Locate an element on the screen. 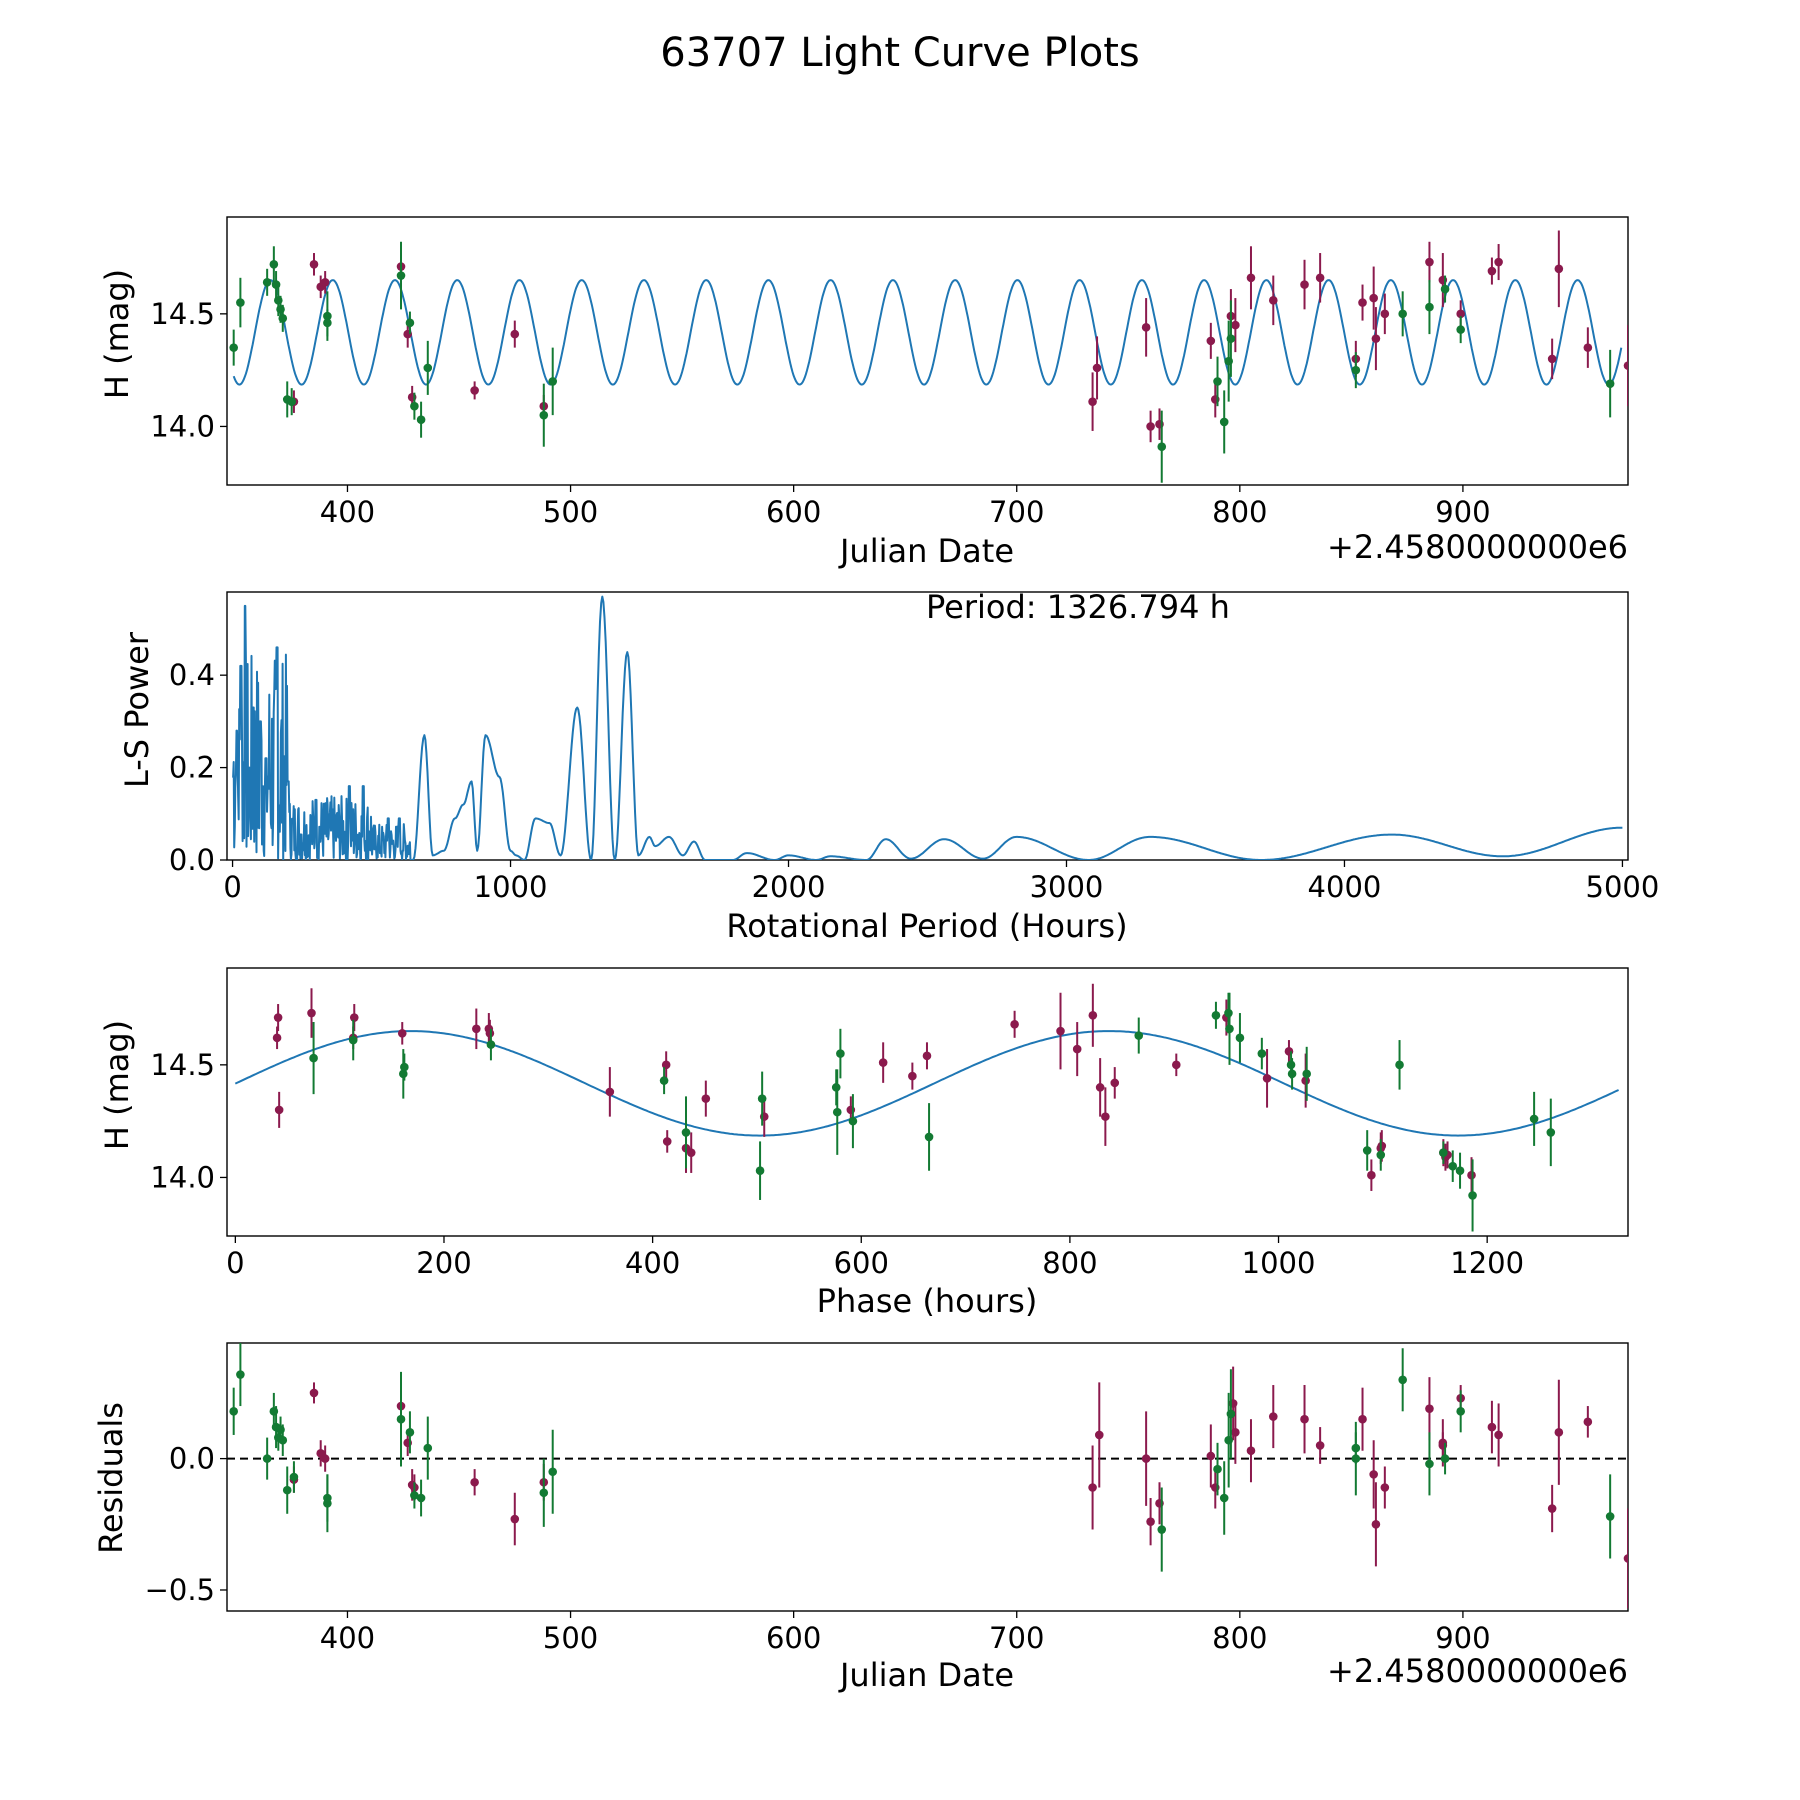 This screenshot has width=1800, height=1800. lightcurve-xtick-label: 900 is located at coordinates (1462, 512).